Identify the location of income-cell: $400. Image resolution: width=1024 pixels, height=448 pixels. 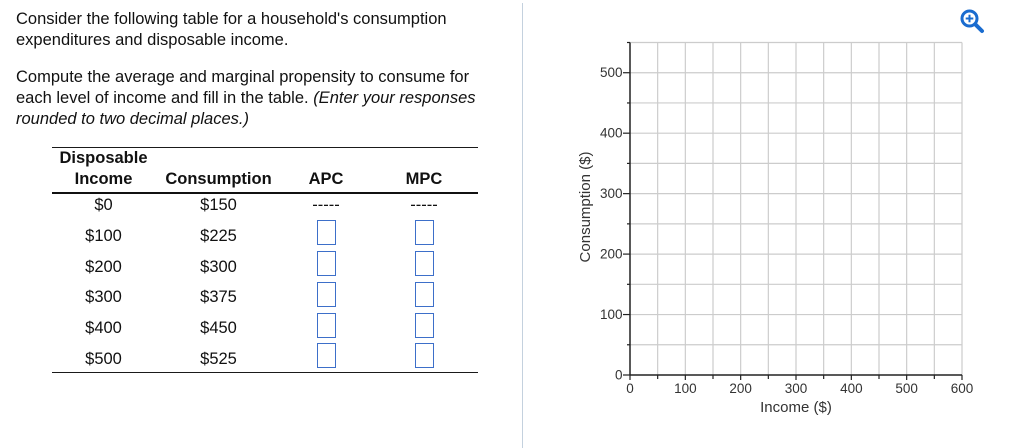
(103, 328).